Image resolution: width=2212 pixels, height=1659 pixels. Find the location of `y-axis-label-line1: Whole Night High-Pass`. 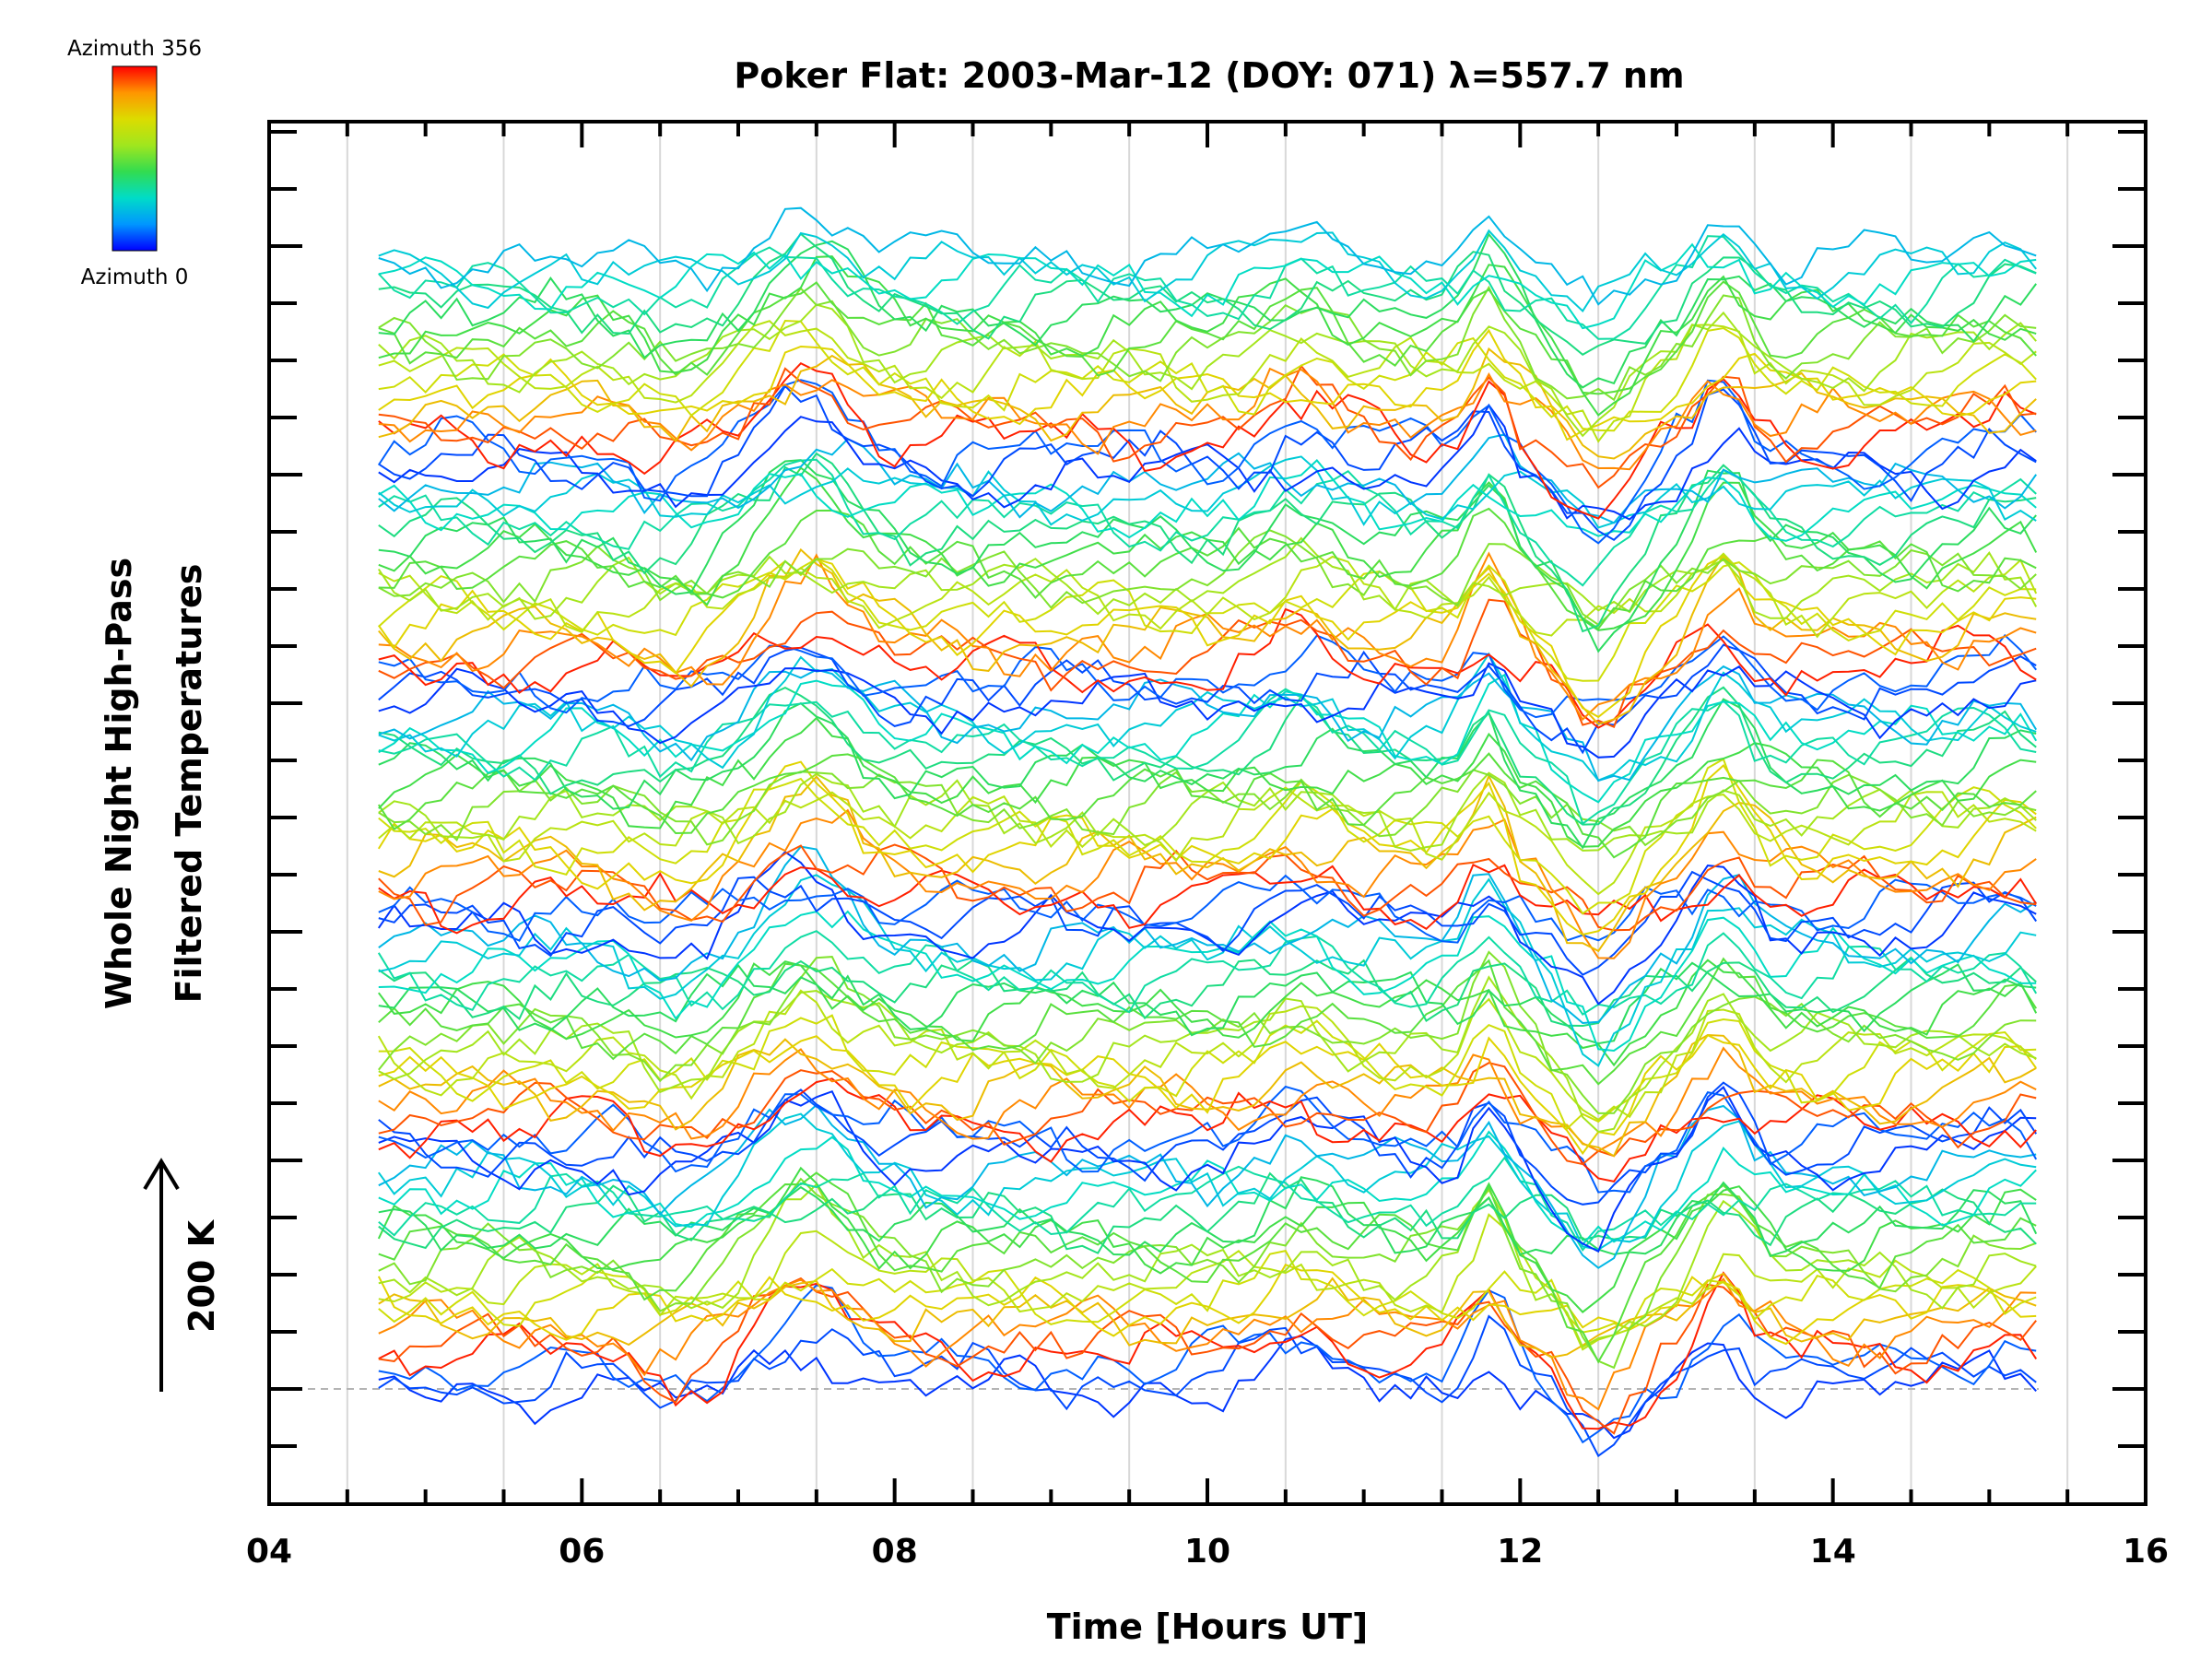

y-axis-label-line1: Whole Night High-Pass is located at coordinates (119, 783).